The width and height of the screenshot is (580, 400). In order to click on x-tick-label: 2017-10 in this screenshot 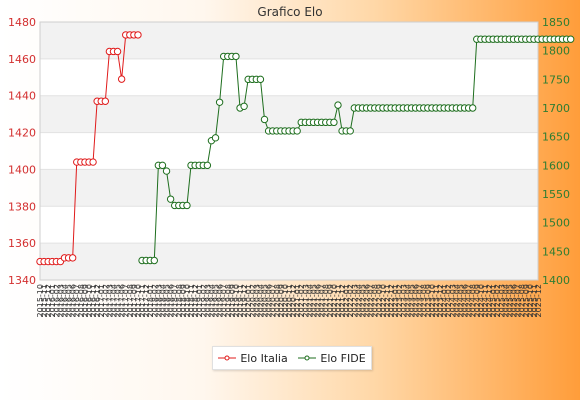, I will do `click(138, 300)`.